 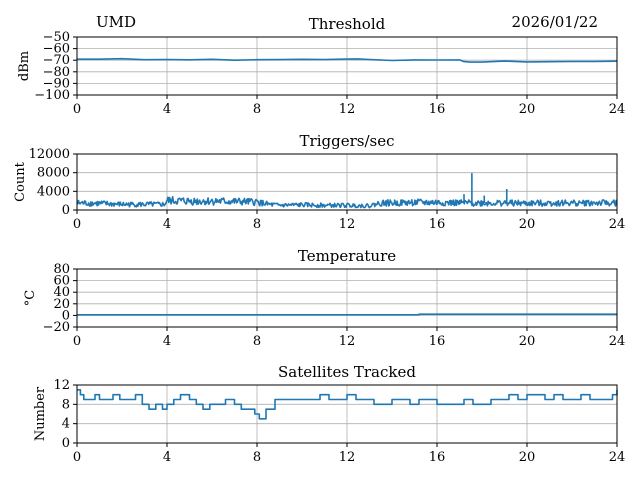 I want to click on y-tick-label: 40, so click(x=61, y=292).